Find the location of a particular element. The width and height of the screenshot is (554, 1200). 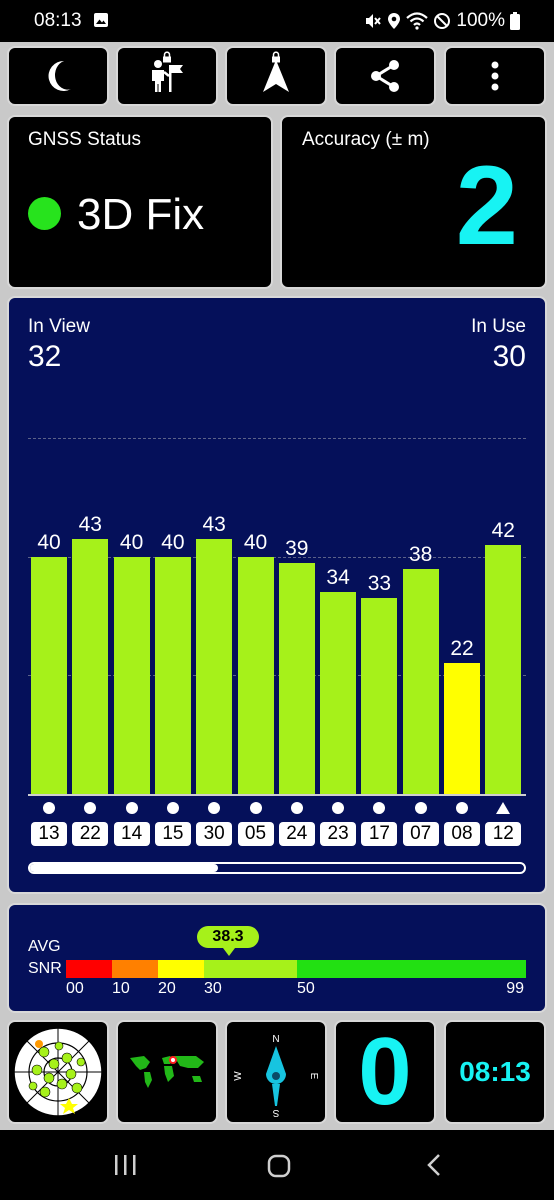

person-flag-icon is located at coordinates (167, 76).